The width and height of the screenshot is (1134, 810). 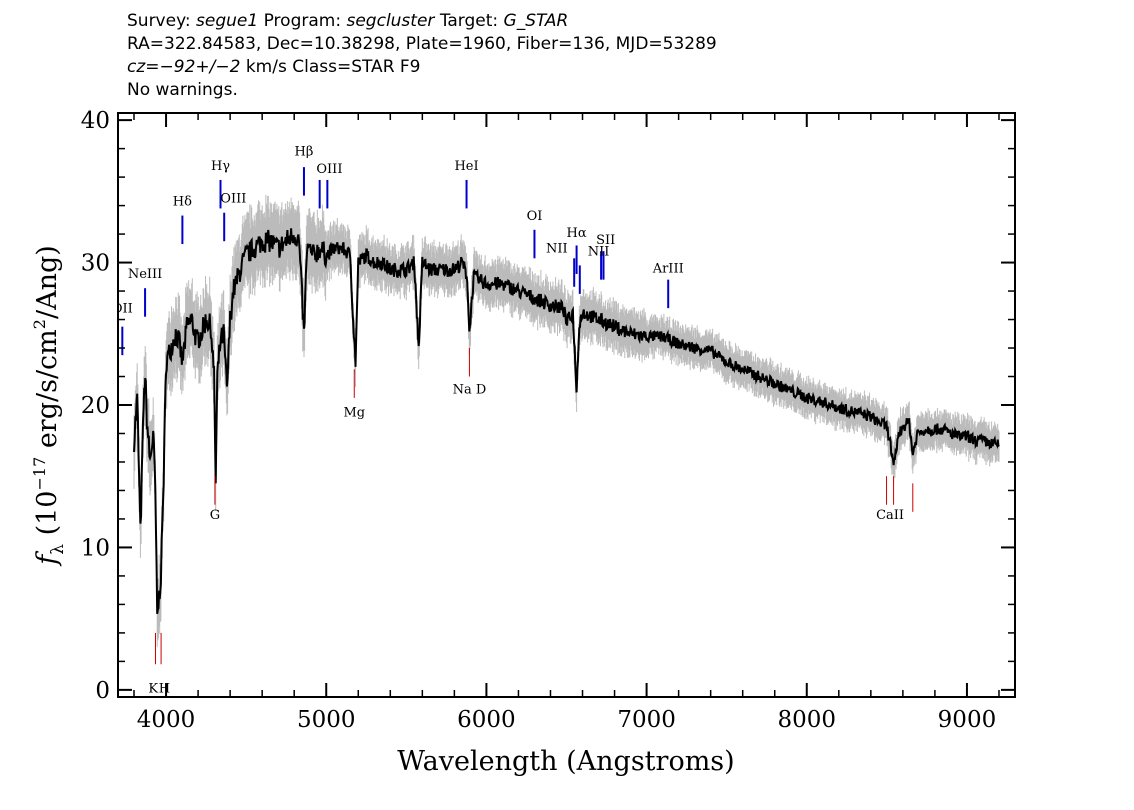 I want to click on line-label-OII: OII, so click(x=122, y=308).